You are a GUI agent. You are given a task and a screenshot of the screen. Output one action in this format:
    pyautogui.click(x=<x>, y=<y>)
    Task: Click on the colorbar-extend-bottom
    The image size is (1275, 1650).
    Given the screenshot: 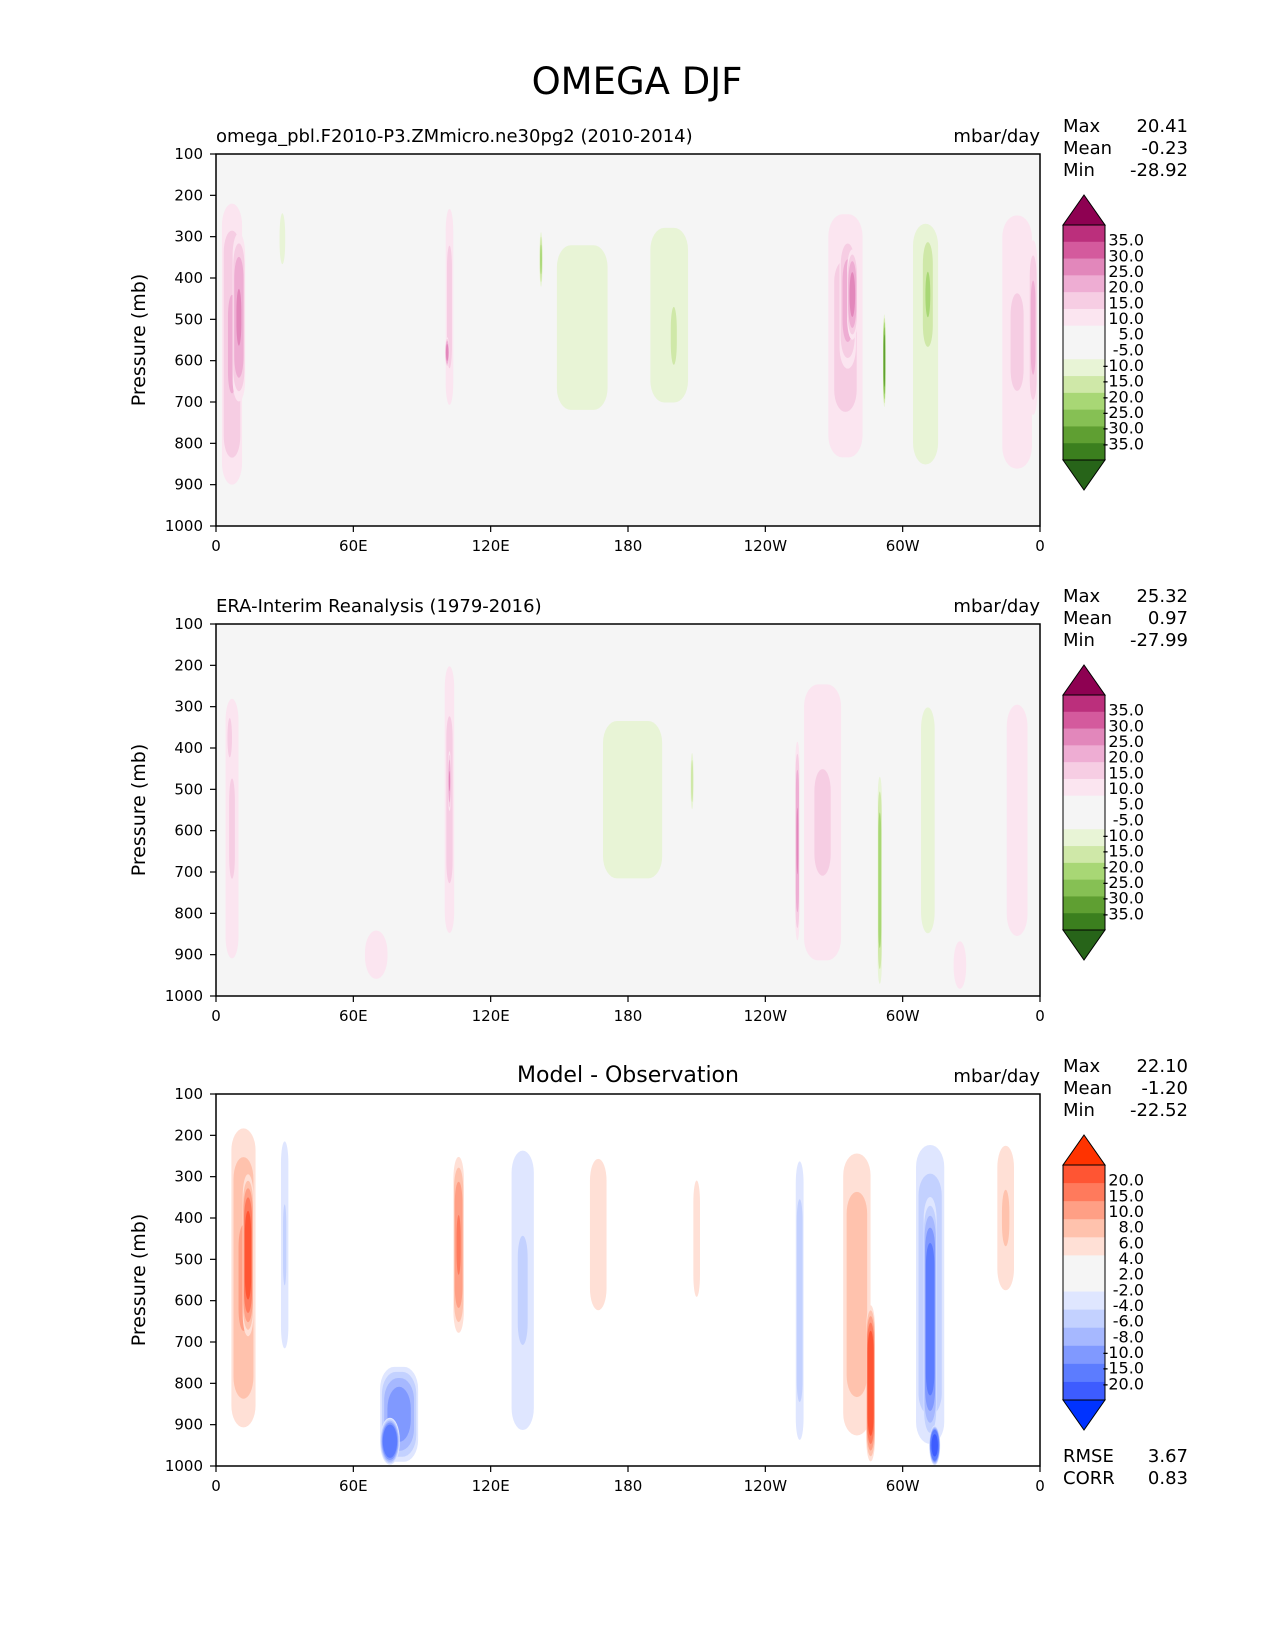 What is the action you would take?
    pyautogui.click(x=1084, y=1415)
    